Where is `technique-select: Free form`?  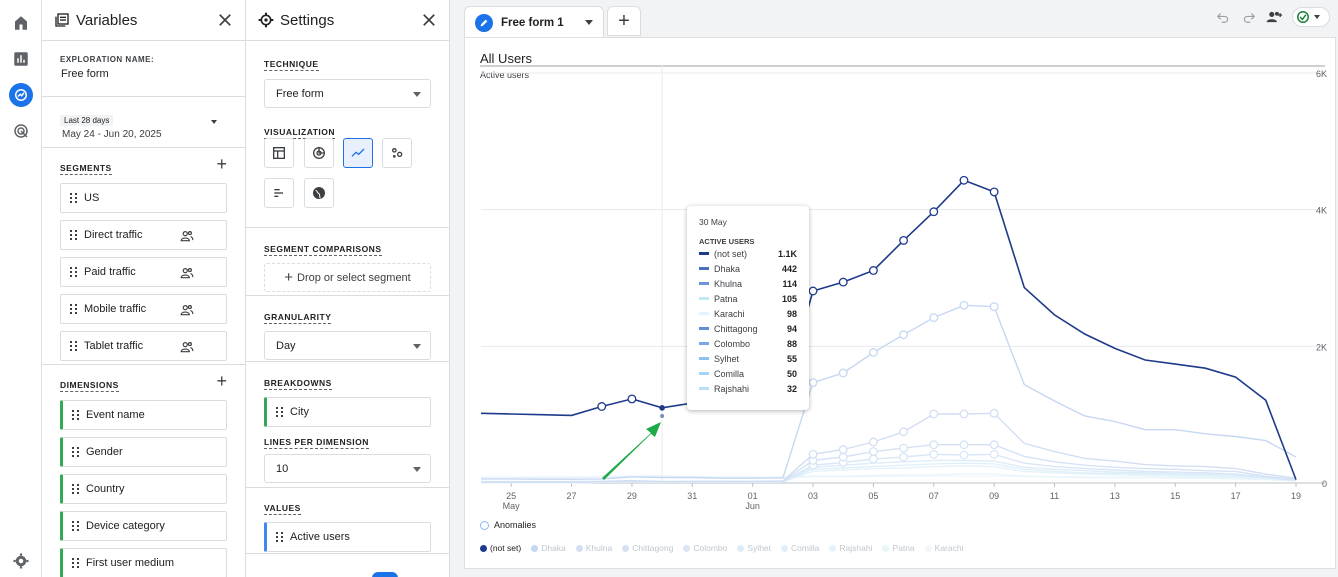
technique-select: Free form is located at coordinates (347, 93).